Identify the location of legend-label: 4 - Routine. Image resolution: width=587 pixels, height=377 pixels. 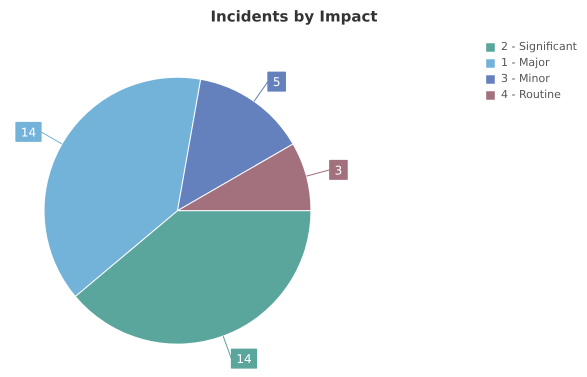
(530, 94).